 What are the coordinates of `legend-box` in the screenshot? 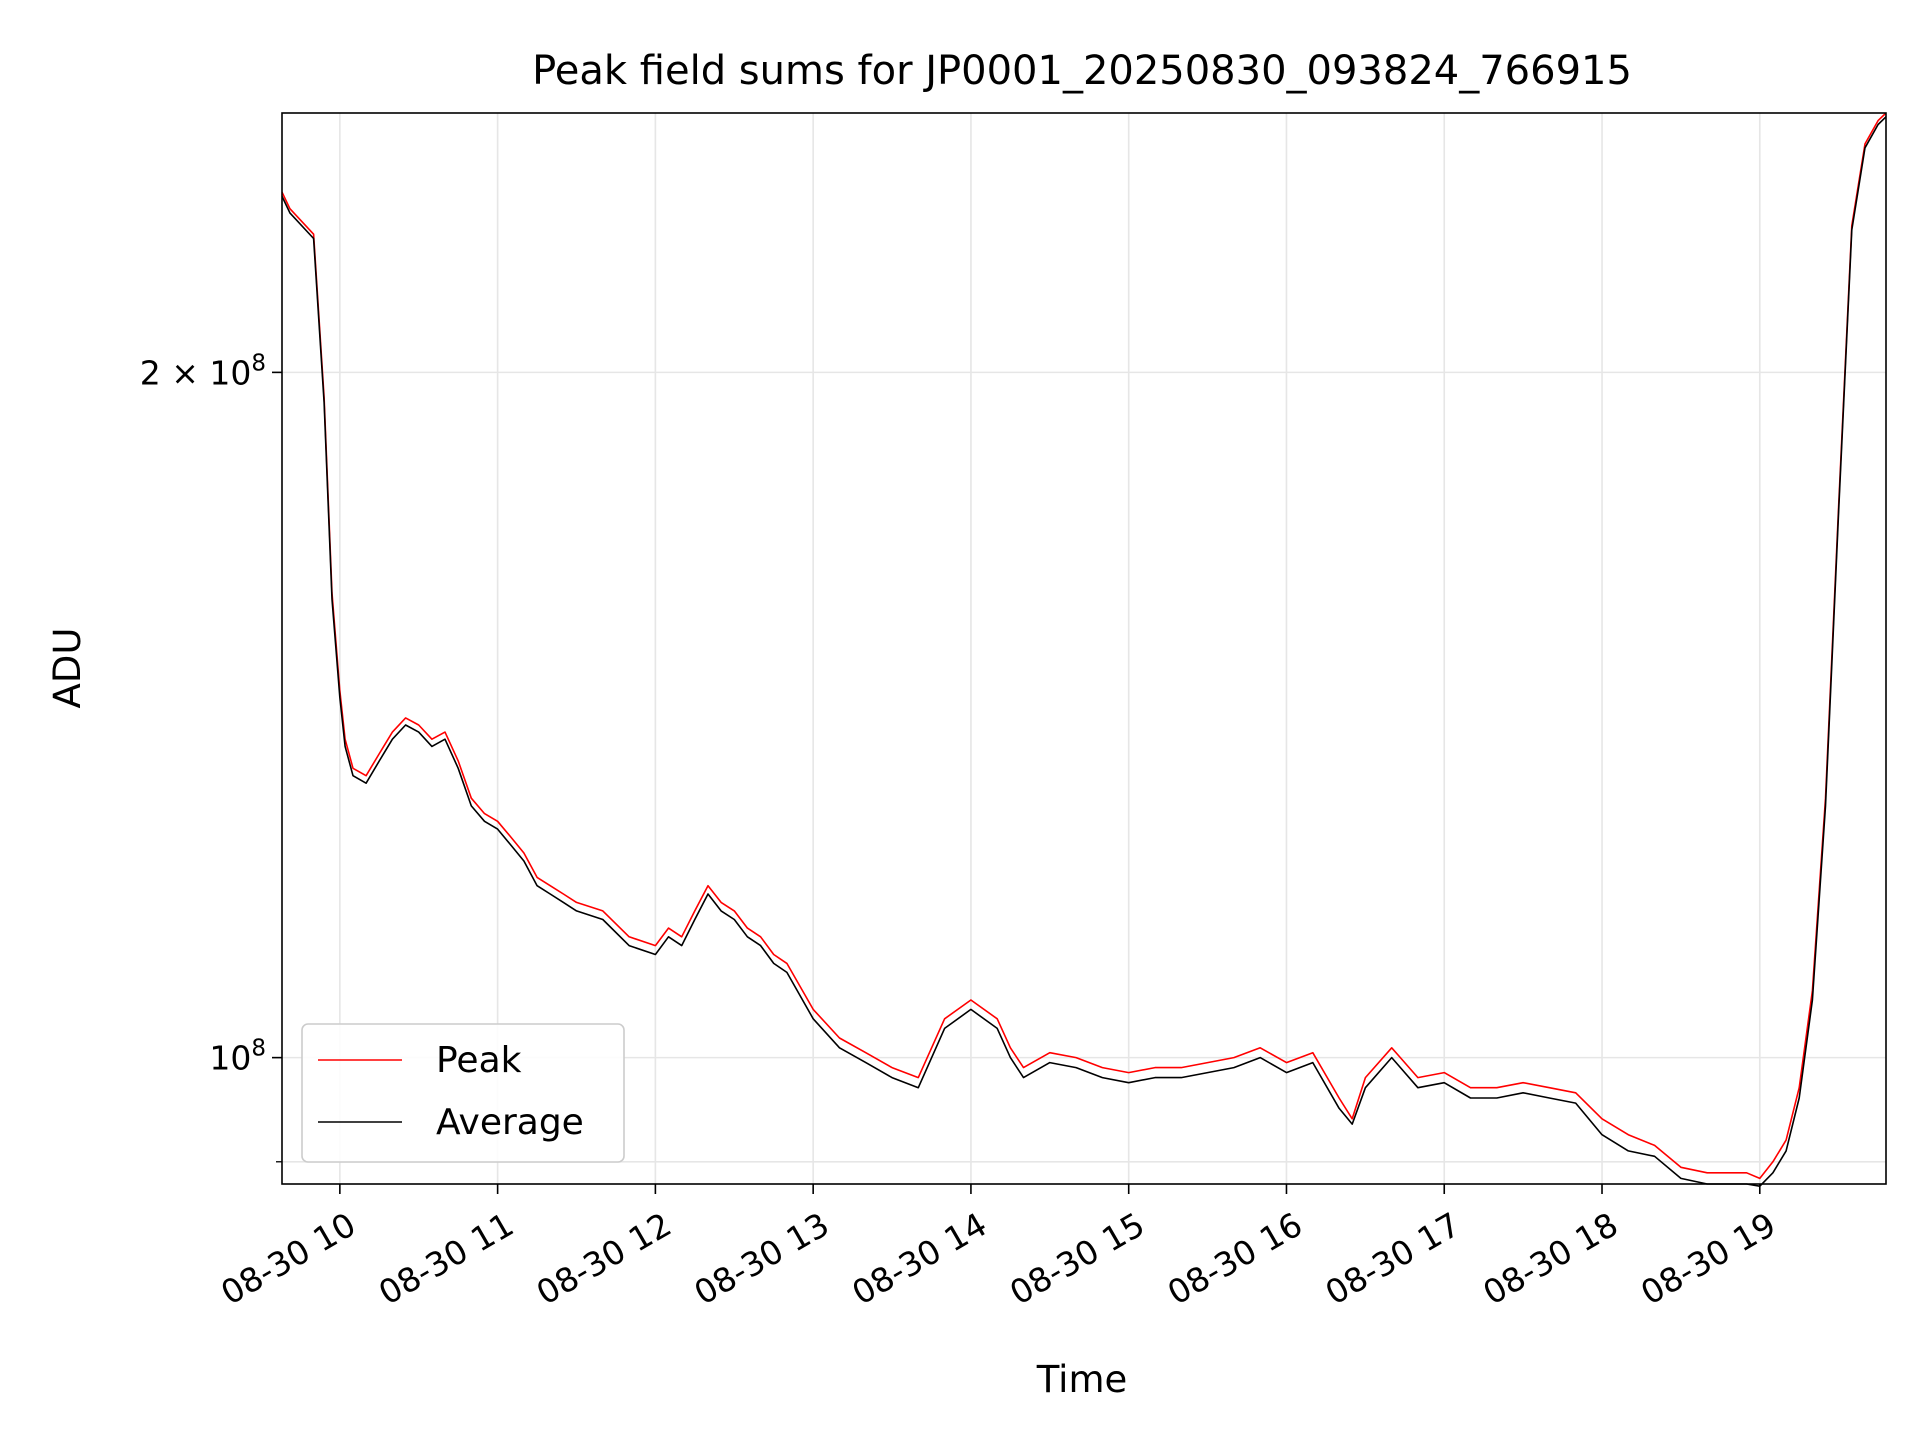 It's located at (463, 1093).